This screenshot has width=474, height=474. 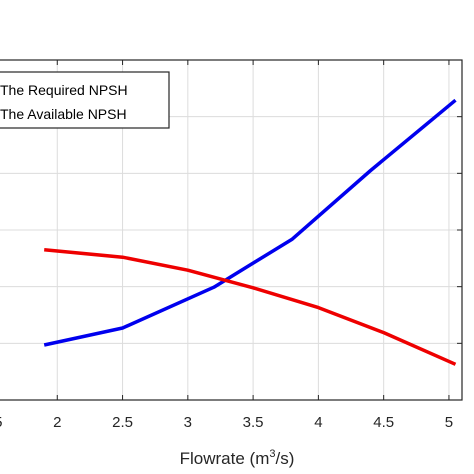 What do you see at coordinates (318, 422) in the screenshot?
I see `x-tick-label: 4` at bounding box center [318, 422].